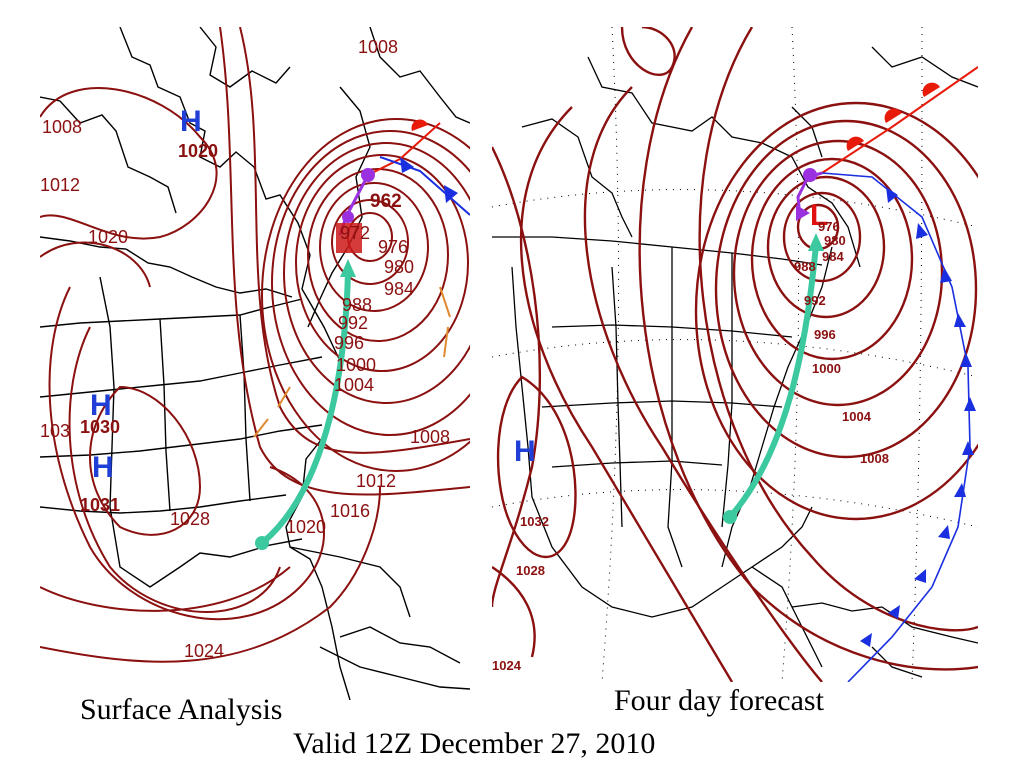  Describe the element at coordinates (198, 151) in the screenshot. I see `high-pressure-label: 1020` at that location.